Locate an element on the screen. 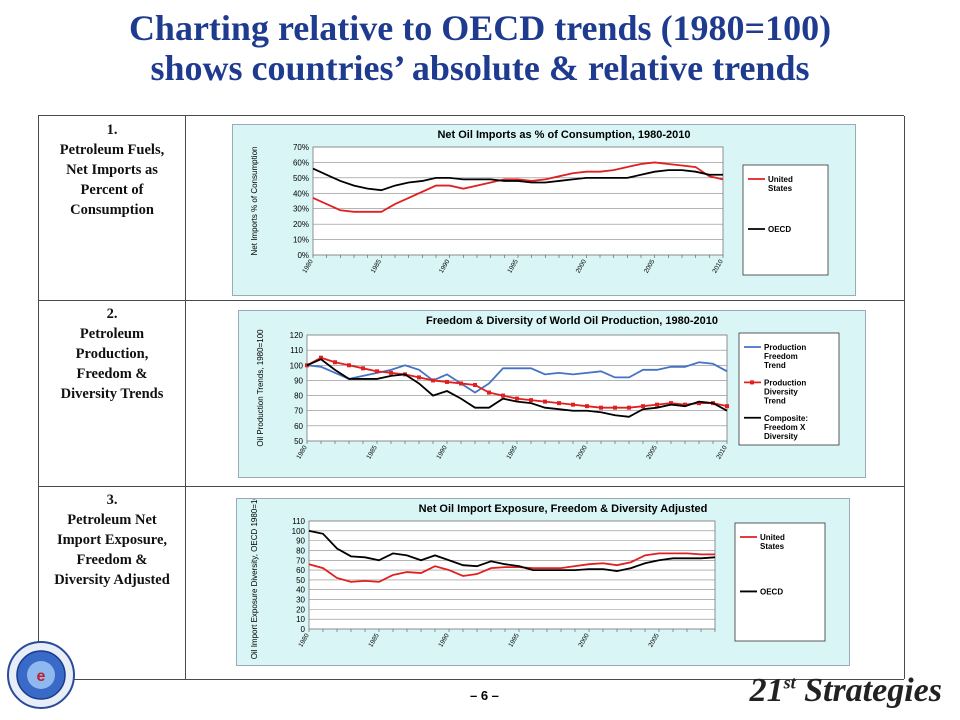 The width and height of the screenshot is (960, 720). x-tick-label: 1990 is located at coordinates (444, 266).